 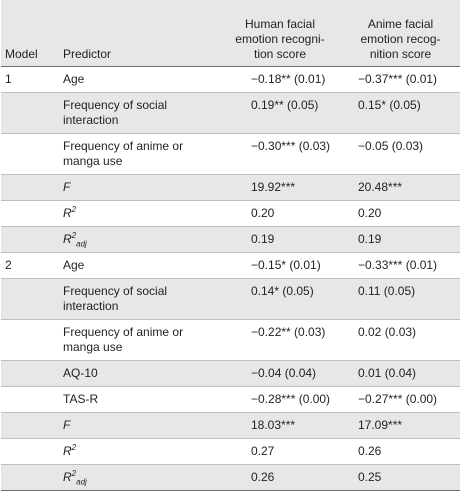 I want to click on human-score-cell: 0.20, so click(x=280, y=213).